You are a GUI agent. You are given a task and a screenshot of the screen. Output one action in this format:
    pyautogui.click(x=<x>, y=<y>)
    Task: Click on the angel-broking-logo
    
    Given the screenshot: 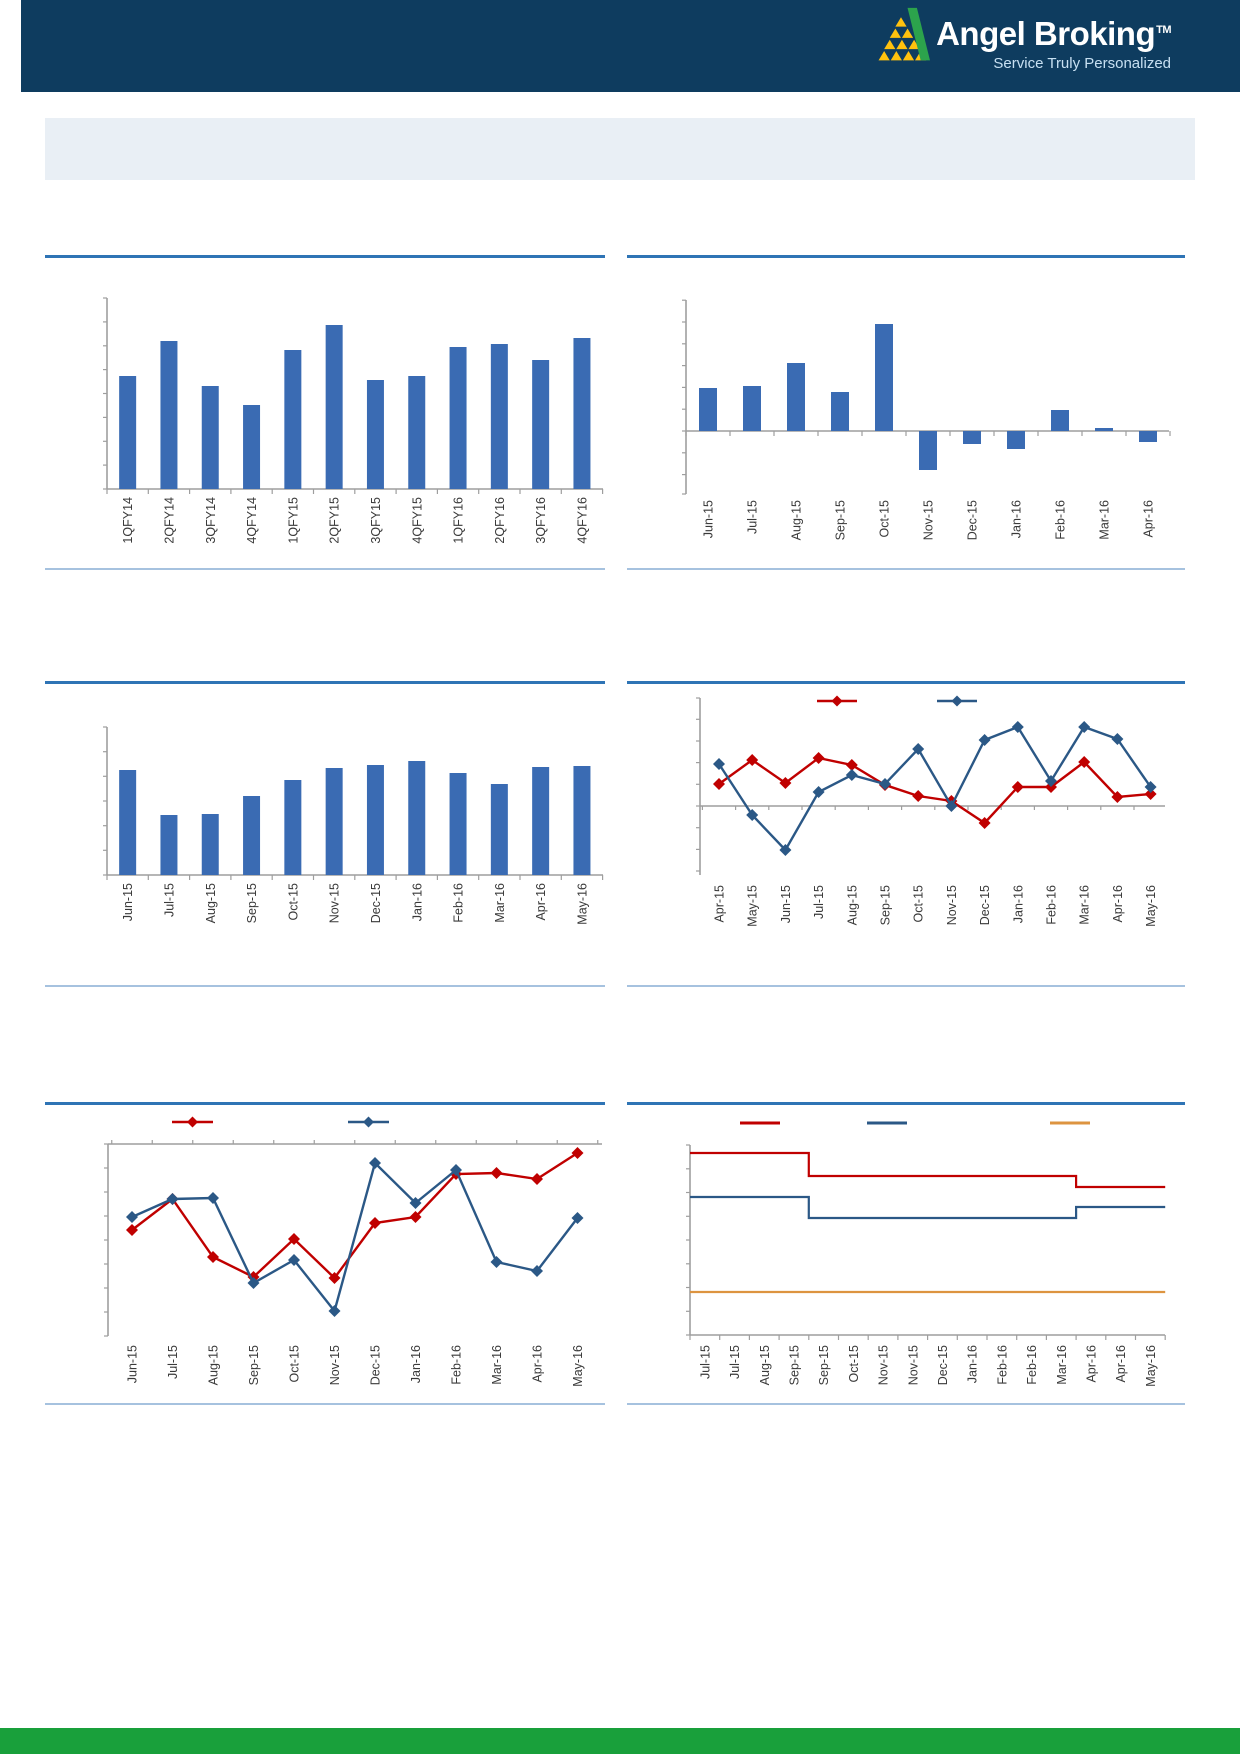 What is the action you would take?
    pyautogui.click(x=904, y=34)
    